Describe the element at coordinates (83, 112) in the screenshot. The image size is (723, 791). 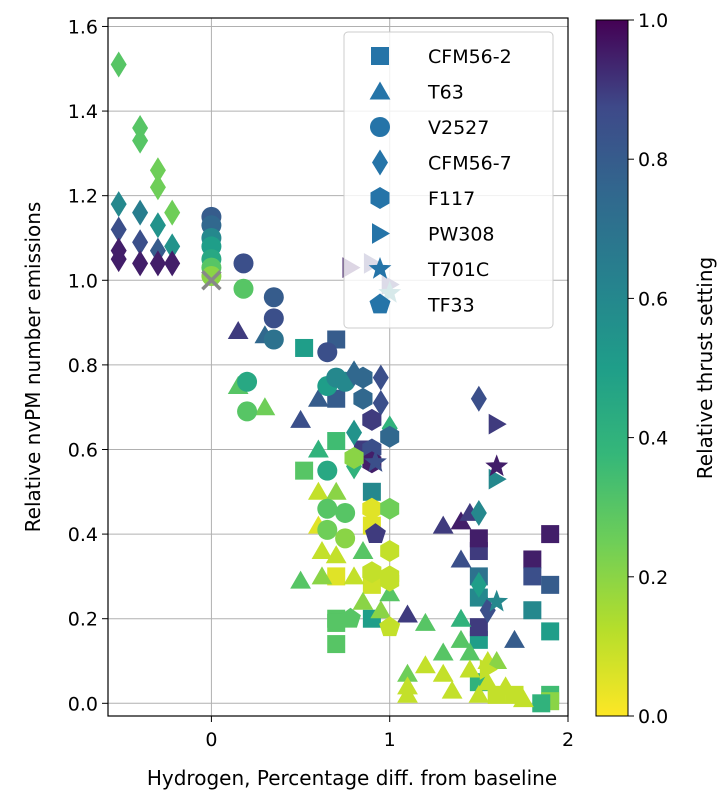
I see `y-tick-label: 1.4` at that location.